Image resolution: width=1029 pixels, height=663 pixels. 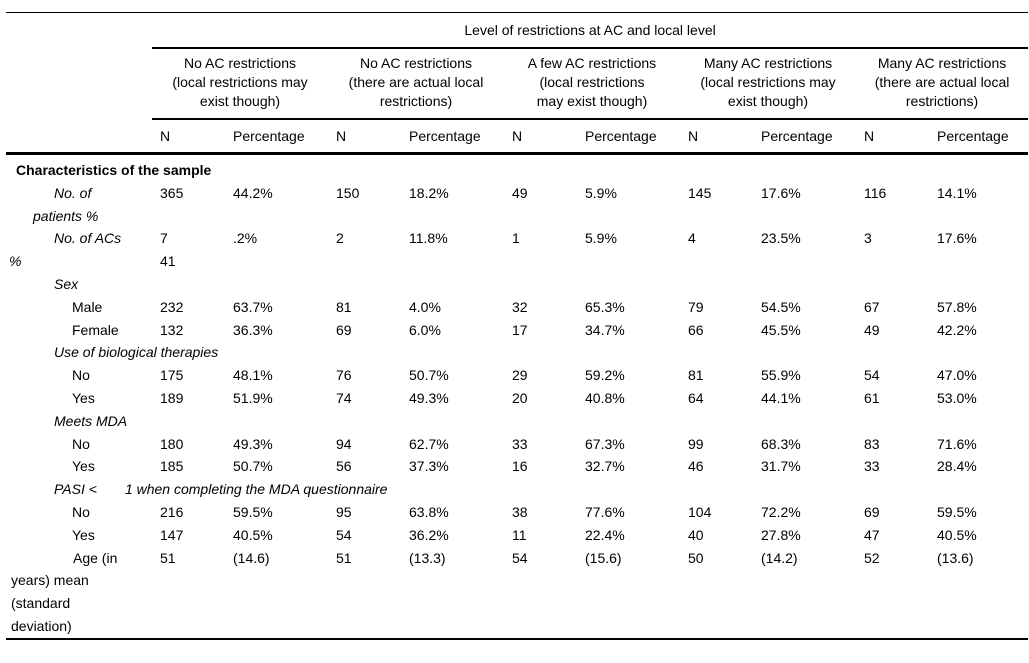 I want to click on n-value: 33, so click(x=872, y=466).